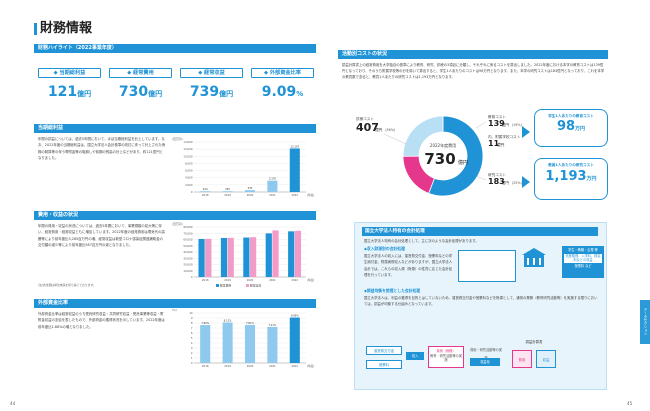 Image resolution: width=650 pixels, height=411 pixels. Describe the element at coordinates (189, 163) in the screenshot. I see `y-tick-label: 8,000` at that location.